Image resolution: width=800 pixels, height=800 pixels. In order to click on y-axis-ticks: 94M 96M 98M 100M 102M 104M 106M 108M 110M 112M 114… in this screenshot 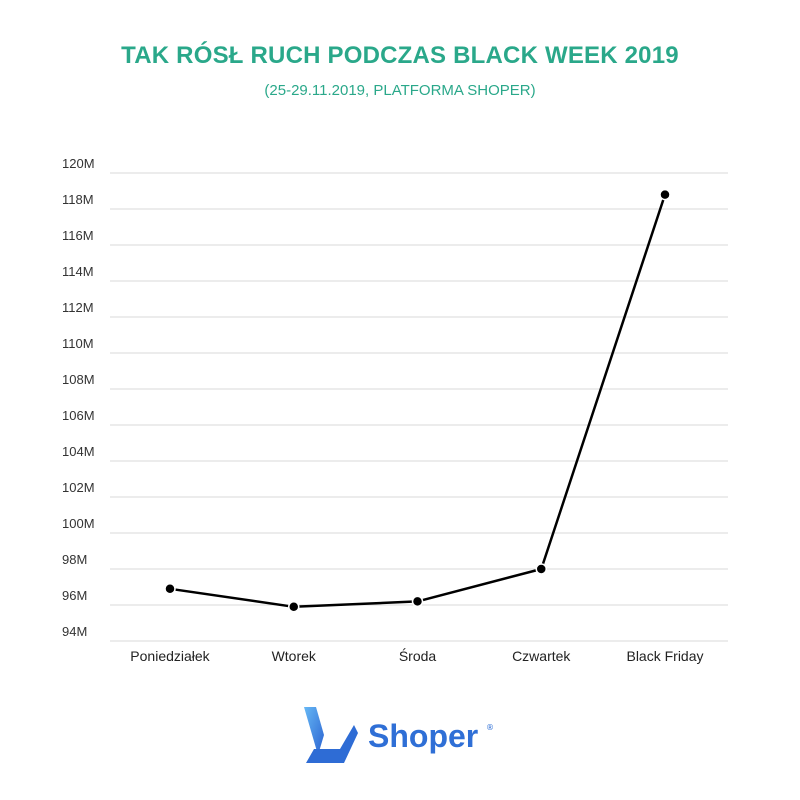, I will do `click(78, 397)`.